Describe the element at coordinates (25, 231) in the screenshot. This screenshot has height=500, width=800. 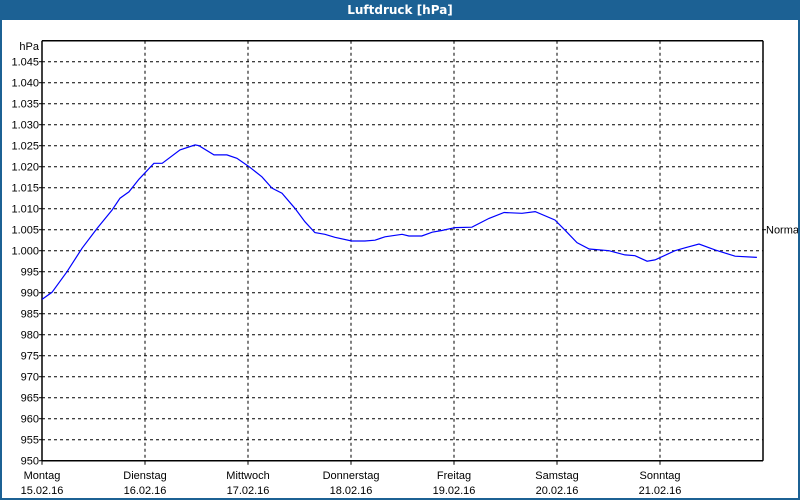
I see `y-tick-label: 1.005` at that location.